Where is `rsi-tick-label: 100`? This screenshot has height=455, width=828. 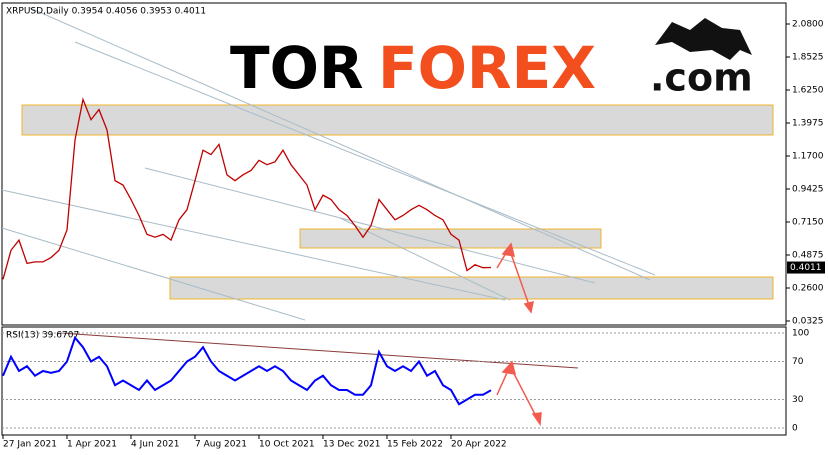 rsi-tick-label: 100 is located at coordinates (800, 333).